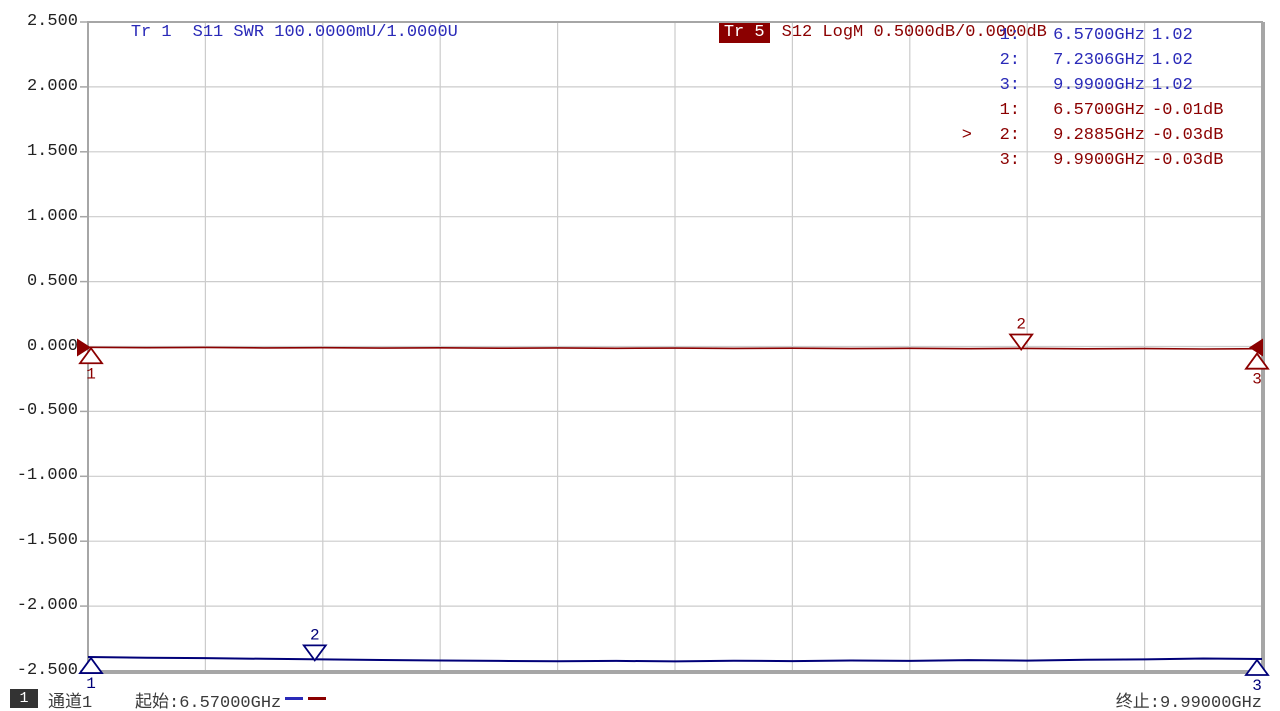 The width and height of the screenshot is (1280, 711). I want to click on y-axis-tick-label: 1.500, so click(52, 151).